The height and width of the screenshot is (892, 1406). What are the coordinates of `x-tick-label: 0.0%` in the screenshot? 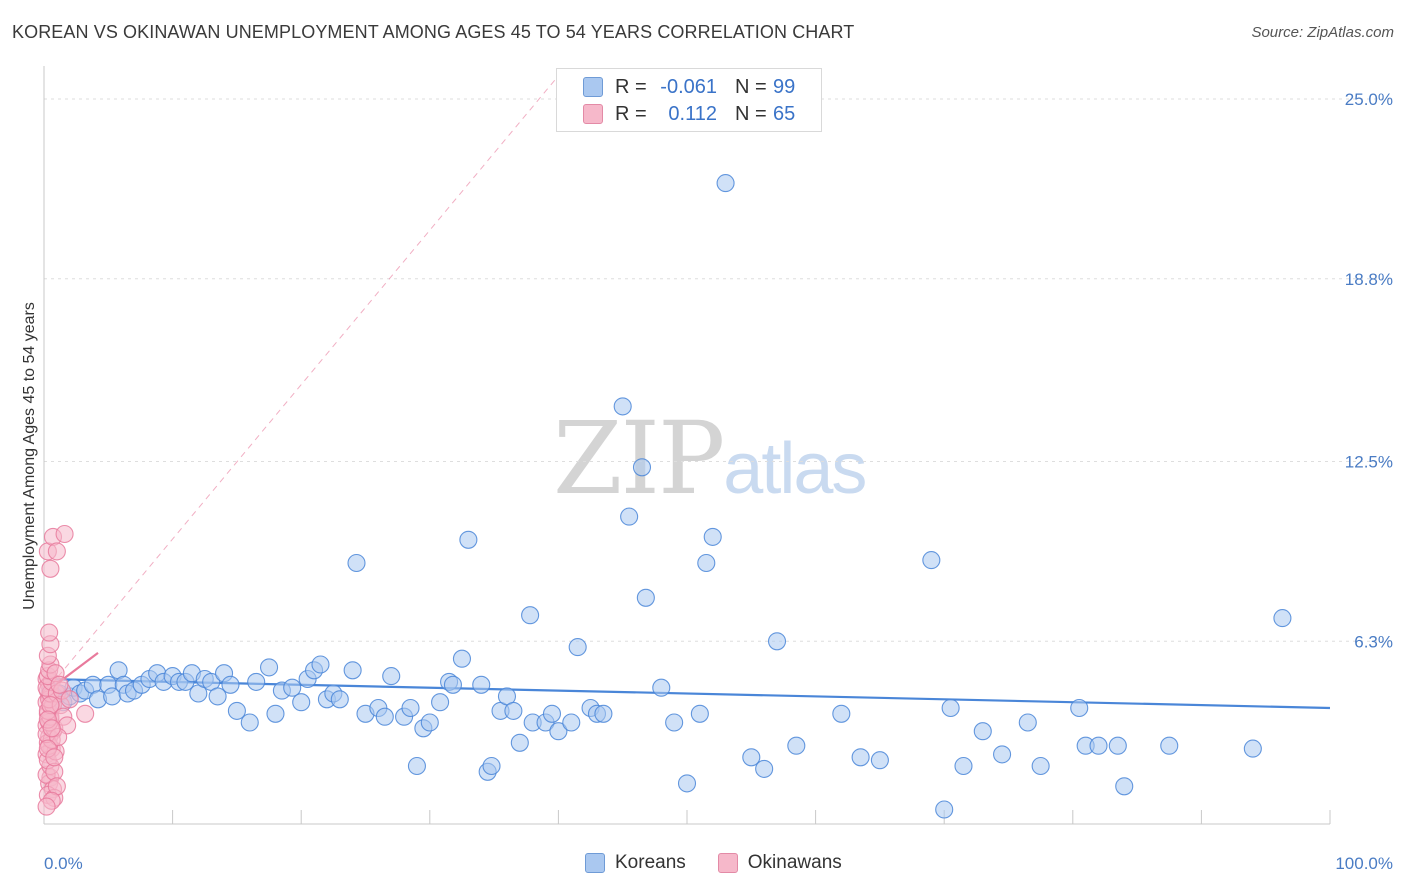 It's located at (63, 863).